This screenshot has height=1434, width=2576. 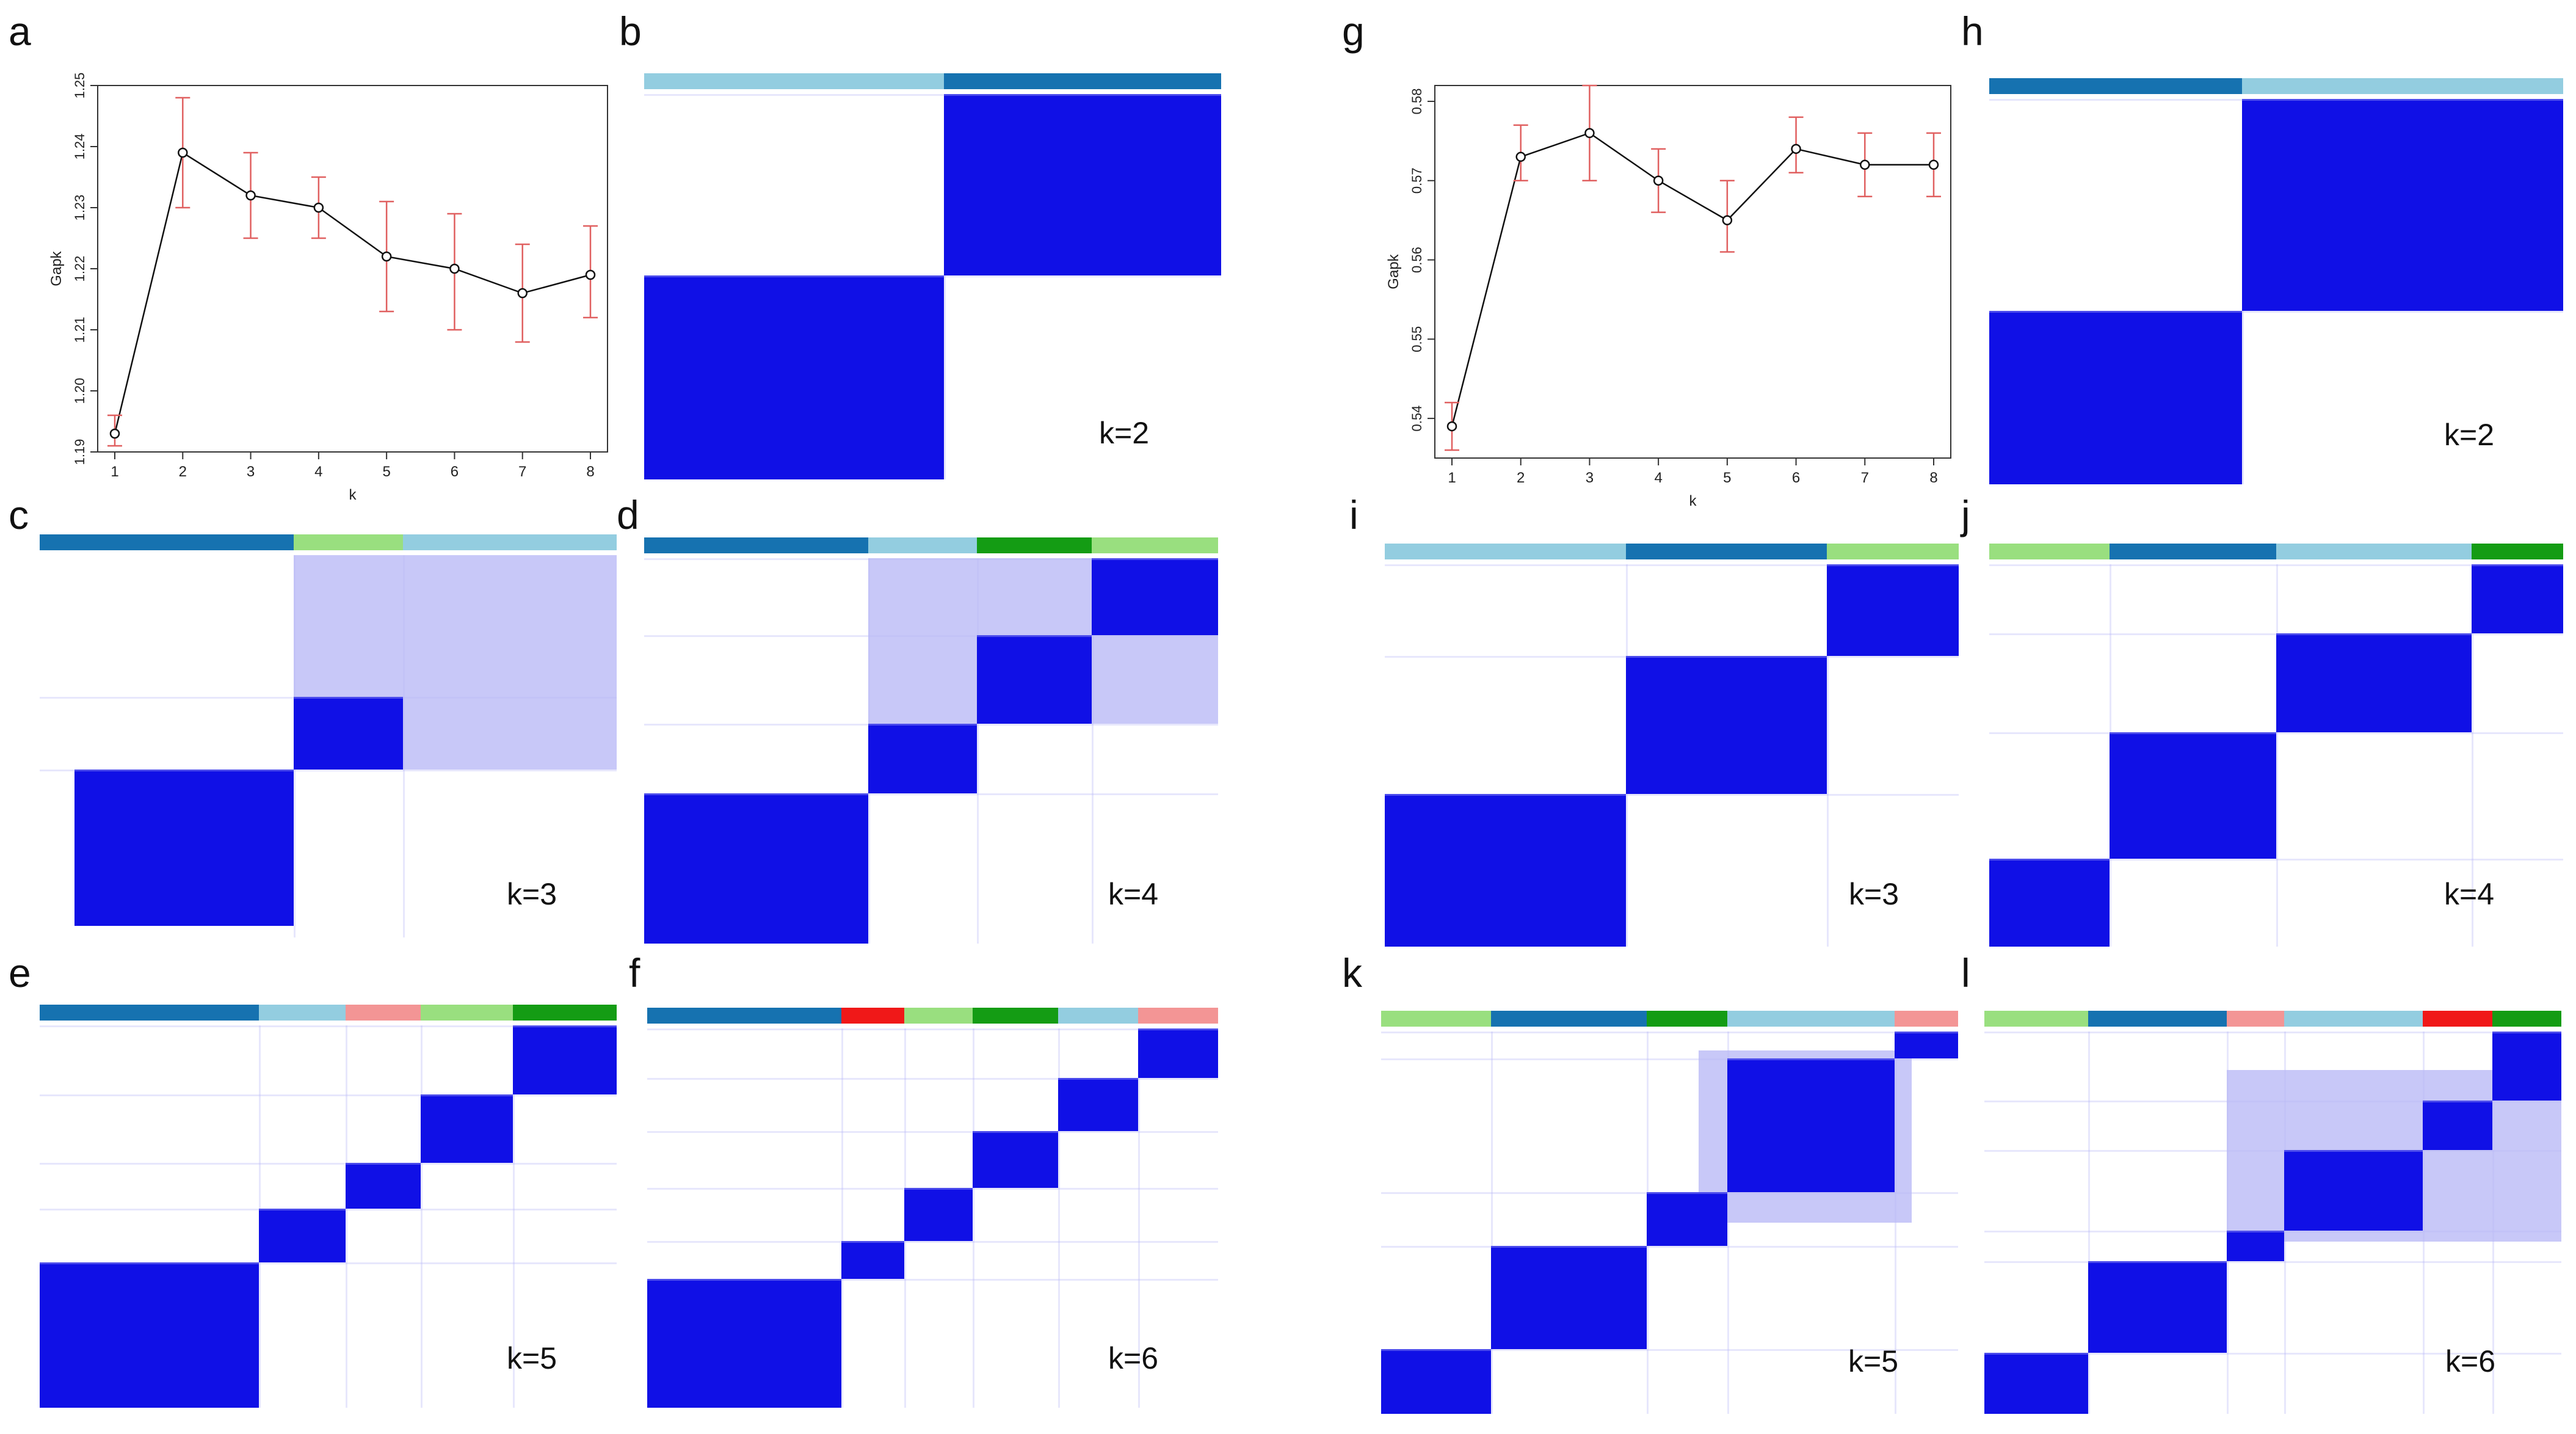 I want to click on heatmap-matrix-j, so click(x=2276, y=755).